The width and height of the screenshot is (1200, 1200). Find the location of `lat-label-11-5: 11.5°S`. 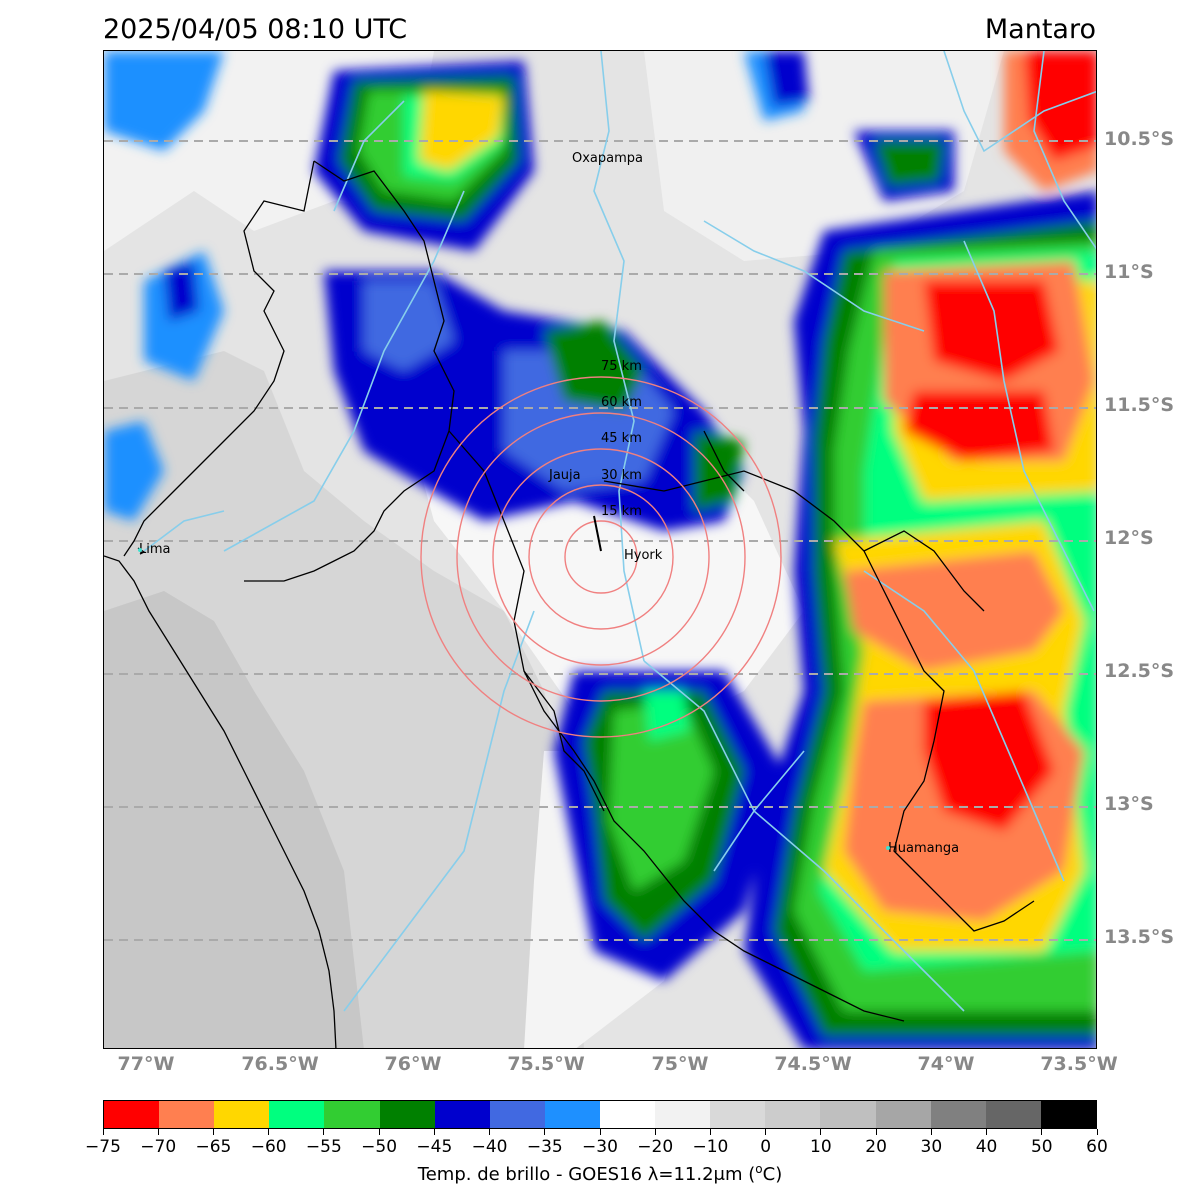

lat-label-11-5: 11.5°S is located at coordinates (1139, 405).